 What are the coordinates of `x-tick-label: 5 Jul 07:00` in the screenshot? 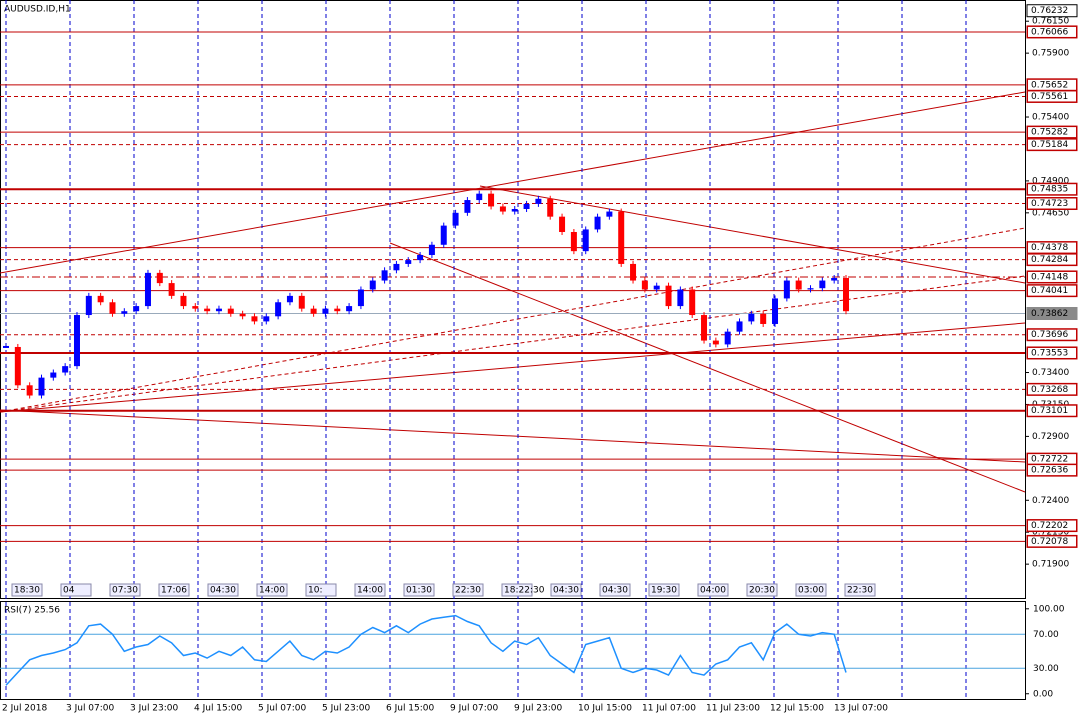 It's located at (282, 709).